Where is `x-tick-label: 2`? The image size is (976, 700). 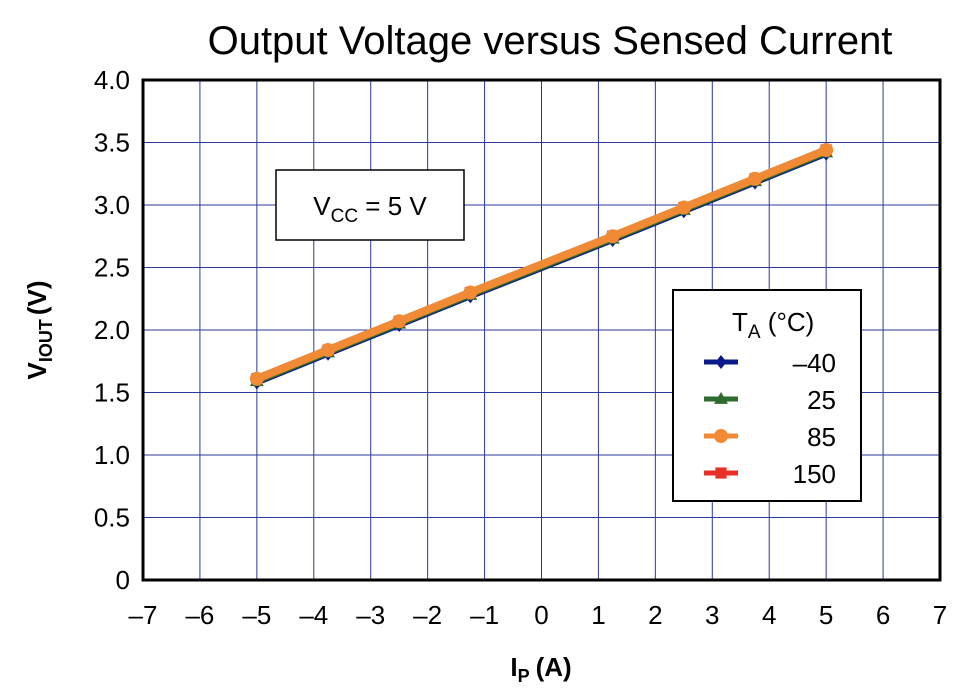 x-tick-label: 2 is located at coordinates (655, 615).